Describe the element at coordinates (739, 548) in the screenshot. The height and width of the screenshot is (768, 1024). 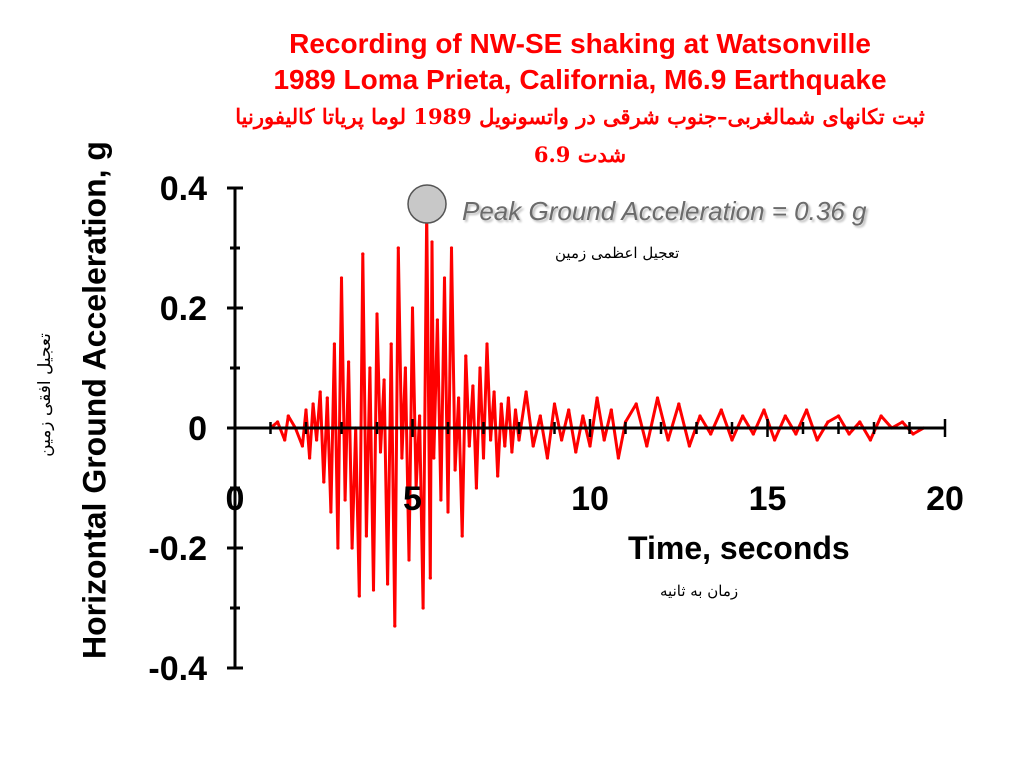
I see `x-axis-label: Time, seconds` at that location.